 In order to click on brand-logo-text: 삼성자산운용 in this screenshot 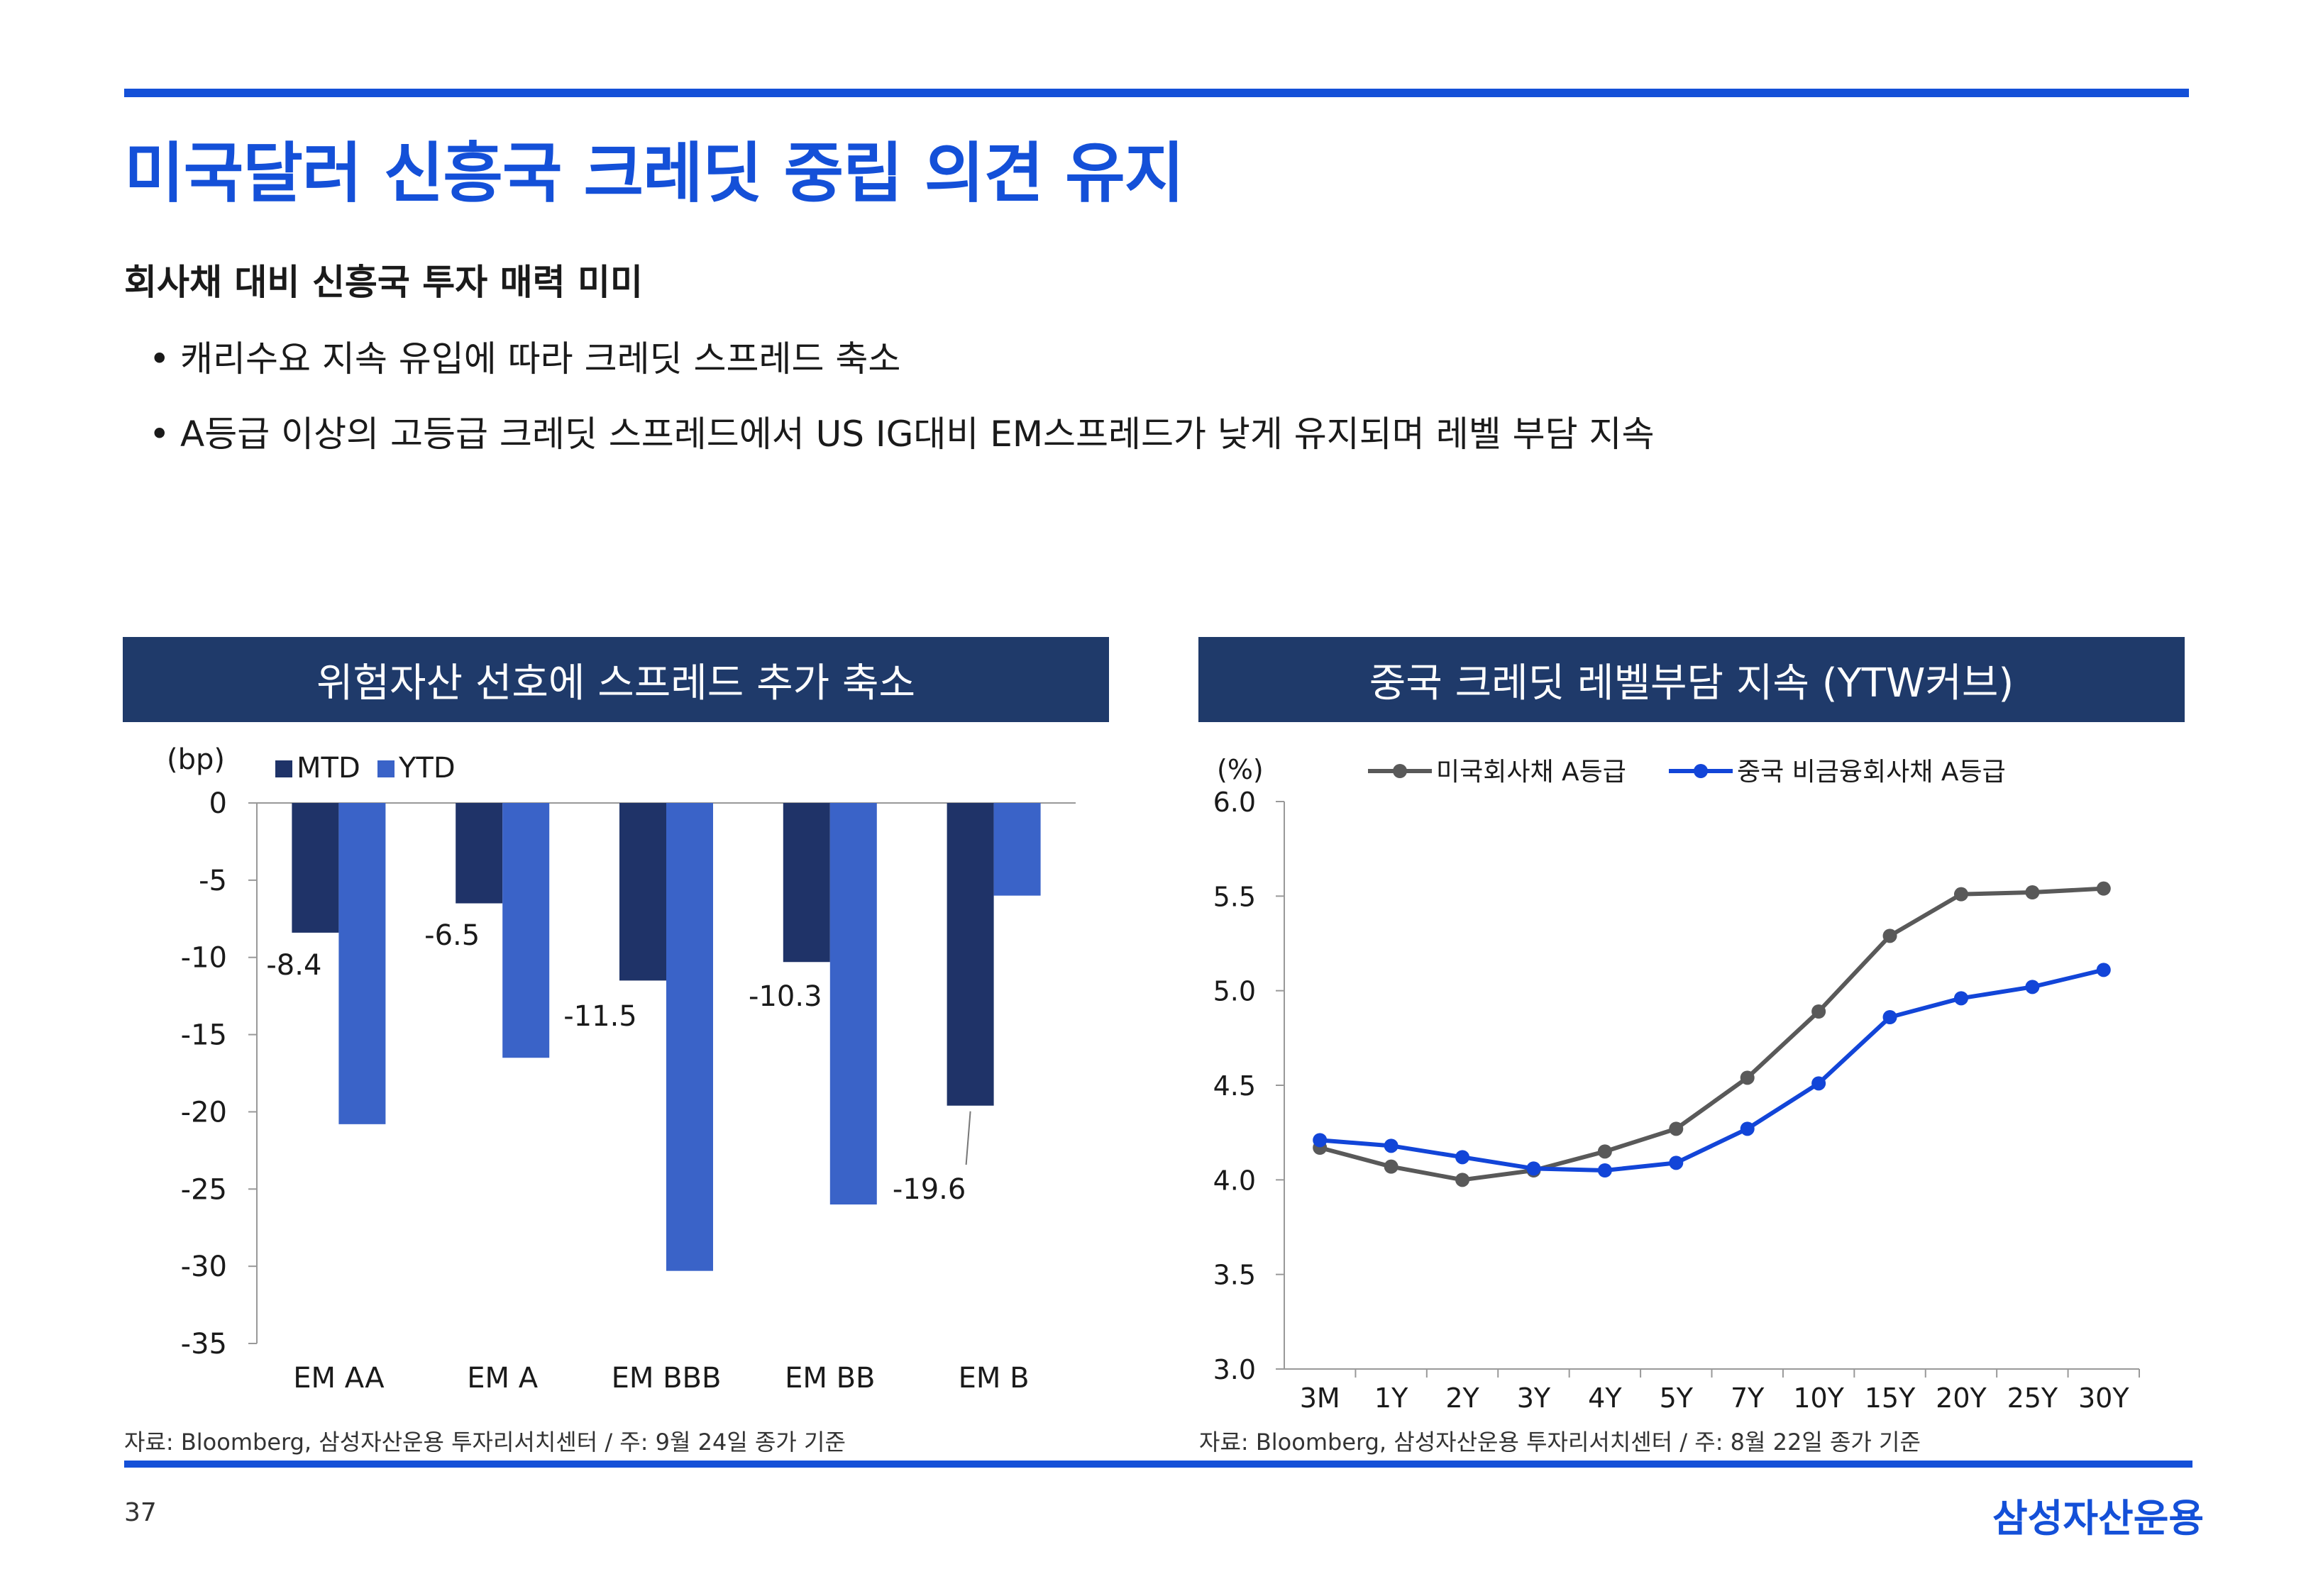, I will do `click(2098, 1519)`.